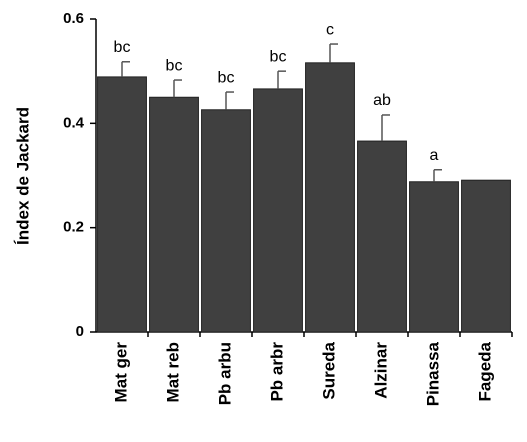 The image size is (527, 442). Describe the element at coordinates (432, 373) in the screenshot. I see `x-tick-label: Pinassa` at that location.